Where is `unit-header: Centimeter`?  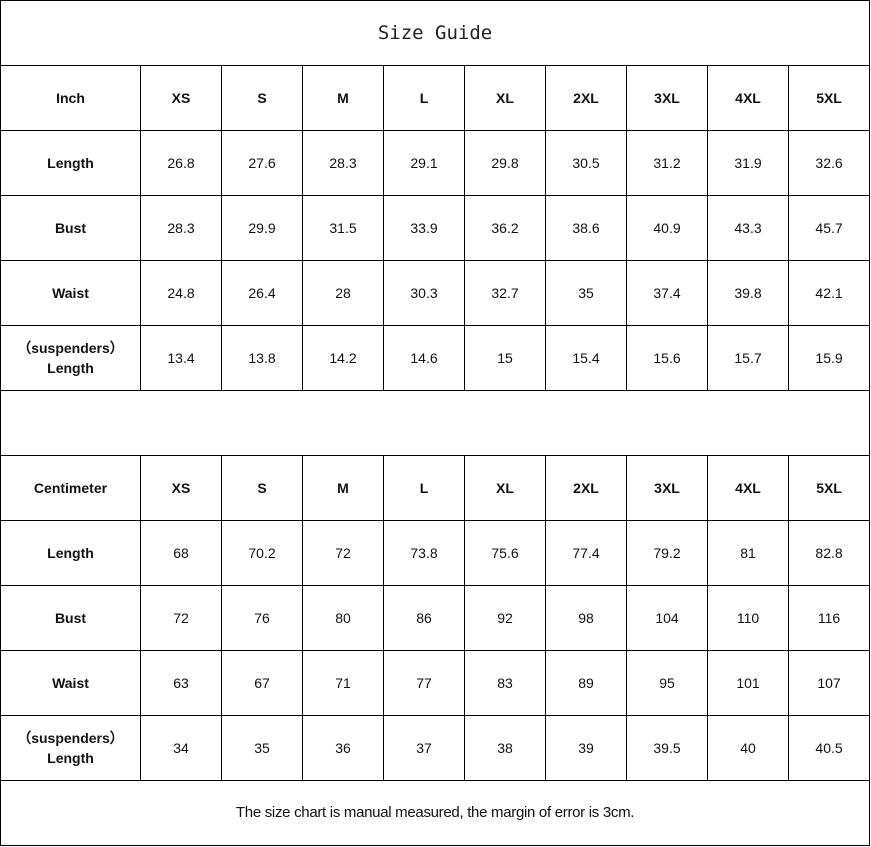
unit-header: Centimeter is located at coordinates (70, 488).